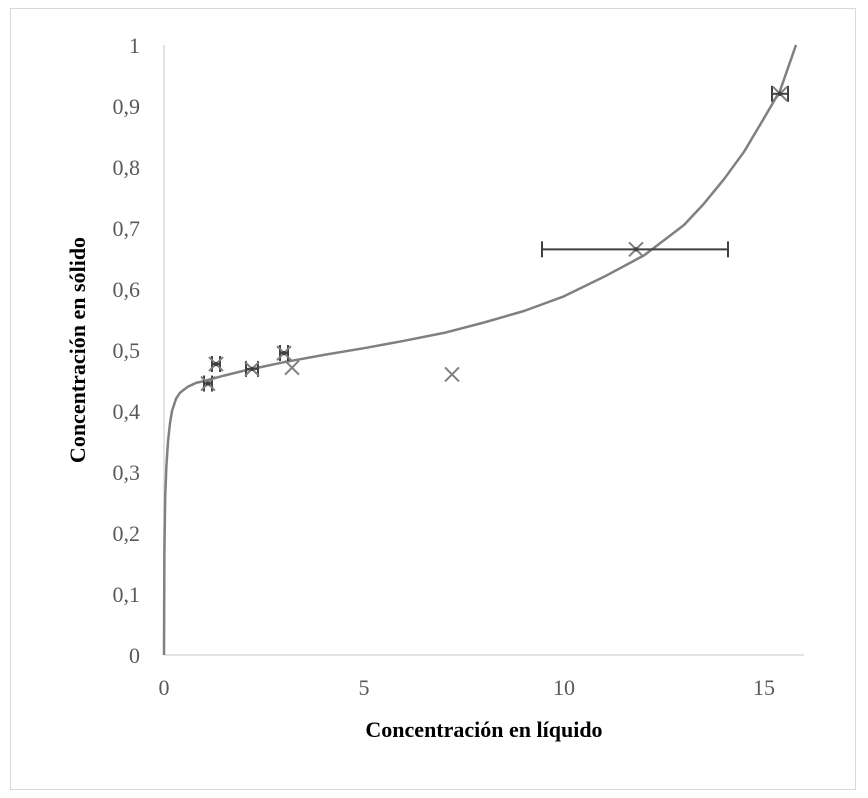  I want to click on y-tick-labels: 0 0,1 0,2 0,3 0,4 0,5 0,6 0,7 0,8 0,9 1, so click(127, 350).